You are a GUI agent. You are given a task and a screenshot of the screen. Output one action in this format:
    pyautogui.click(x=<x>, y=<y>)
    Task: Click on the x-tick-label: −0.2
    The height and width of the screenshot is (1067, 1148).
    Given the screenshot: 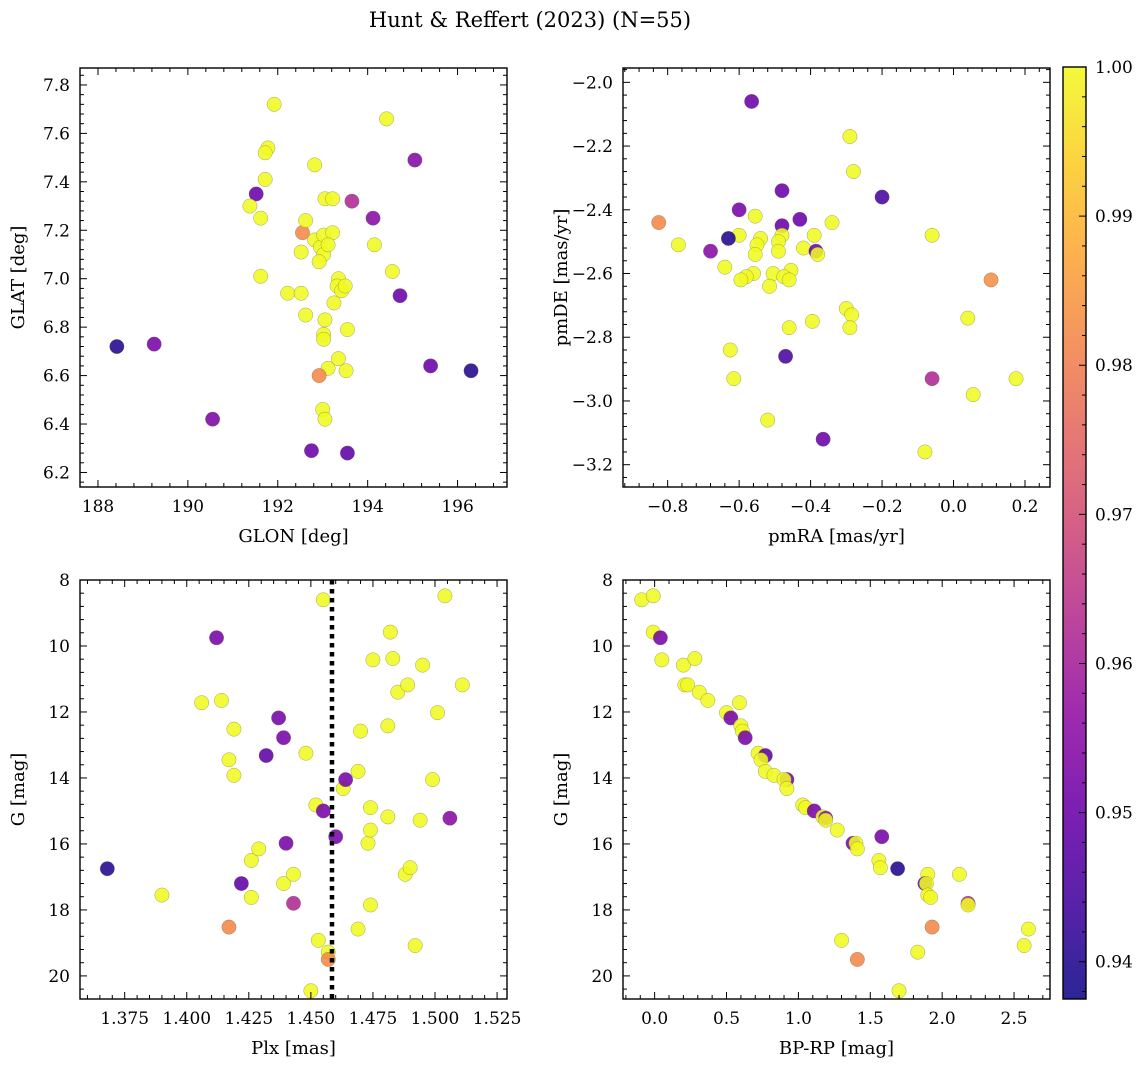 What is the action you would take?
    pyautogui.click(x=881, y=507)
    